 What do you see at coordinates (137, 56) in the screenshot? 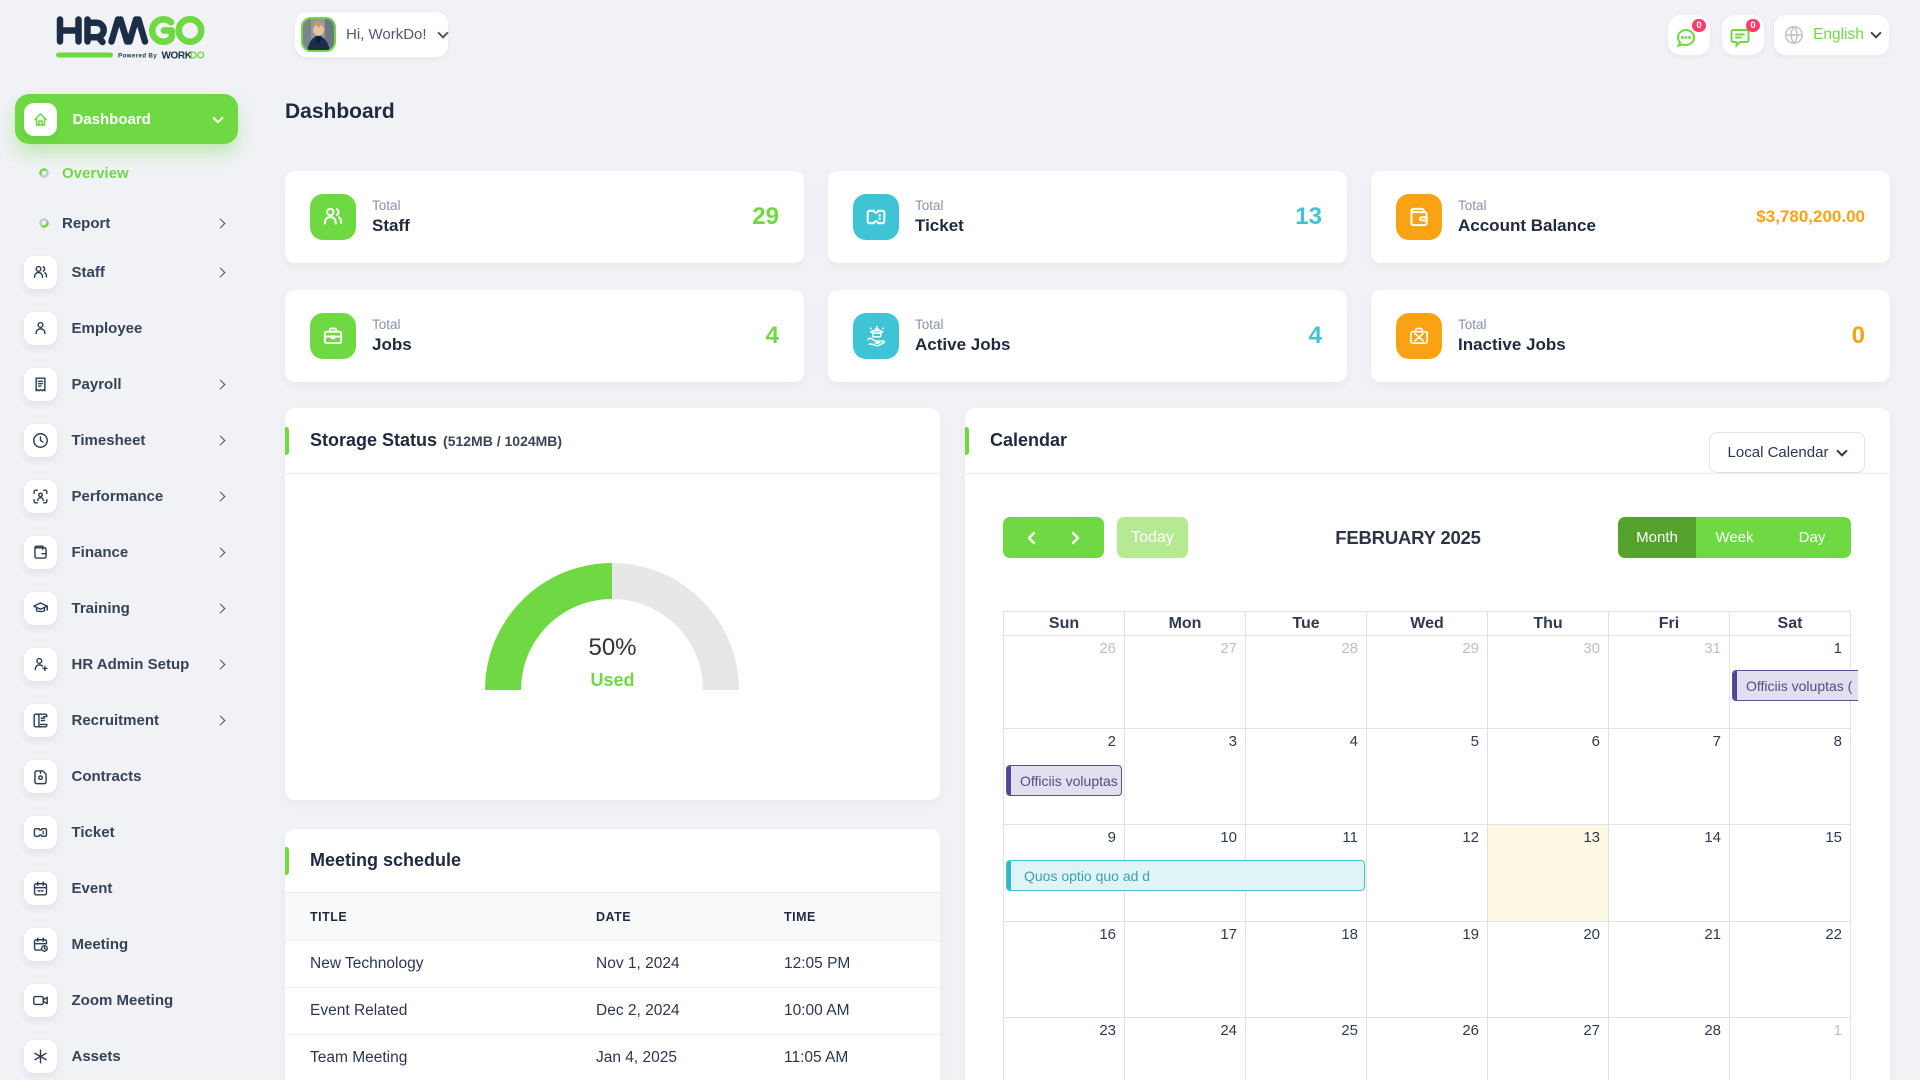
I see `svg-text: Powered By` at bounding box center [137, 56].